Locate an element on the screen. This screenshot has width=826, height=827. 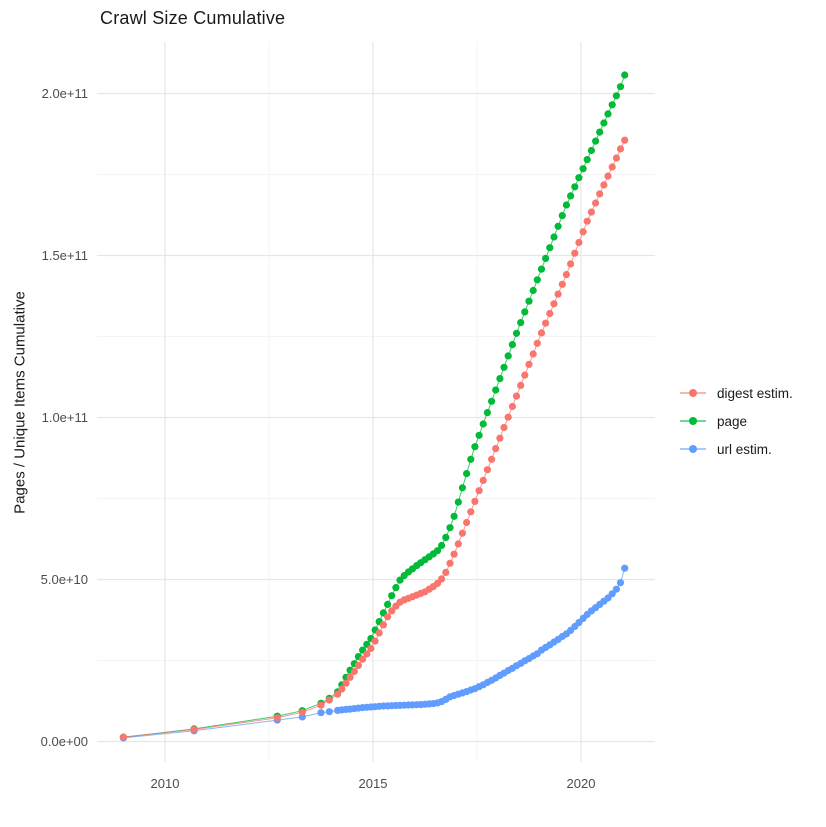
legend-item-page: page is located at coordinates (736, 421).